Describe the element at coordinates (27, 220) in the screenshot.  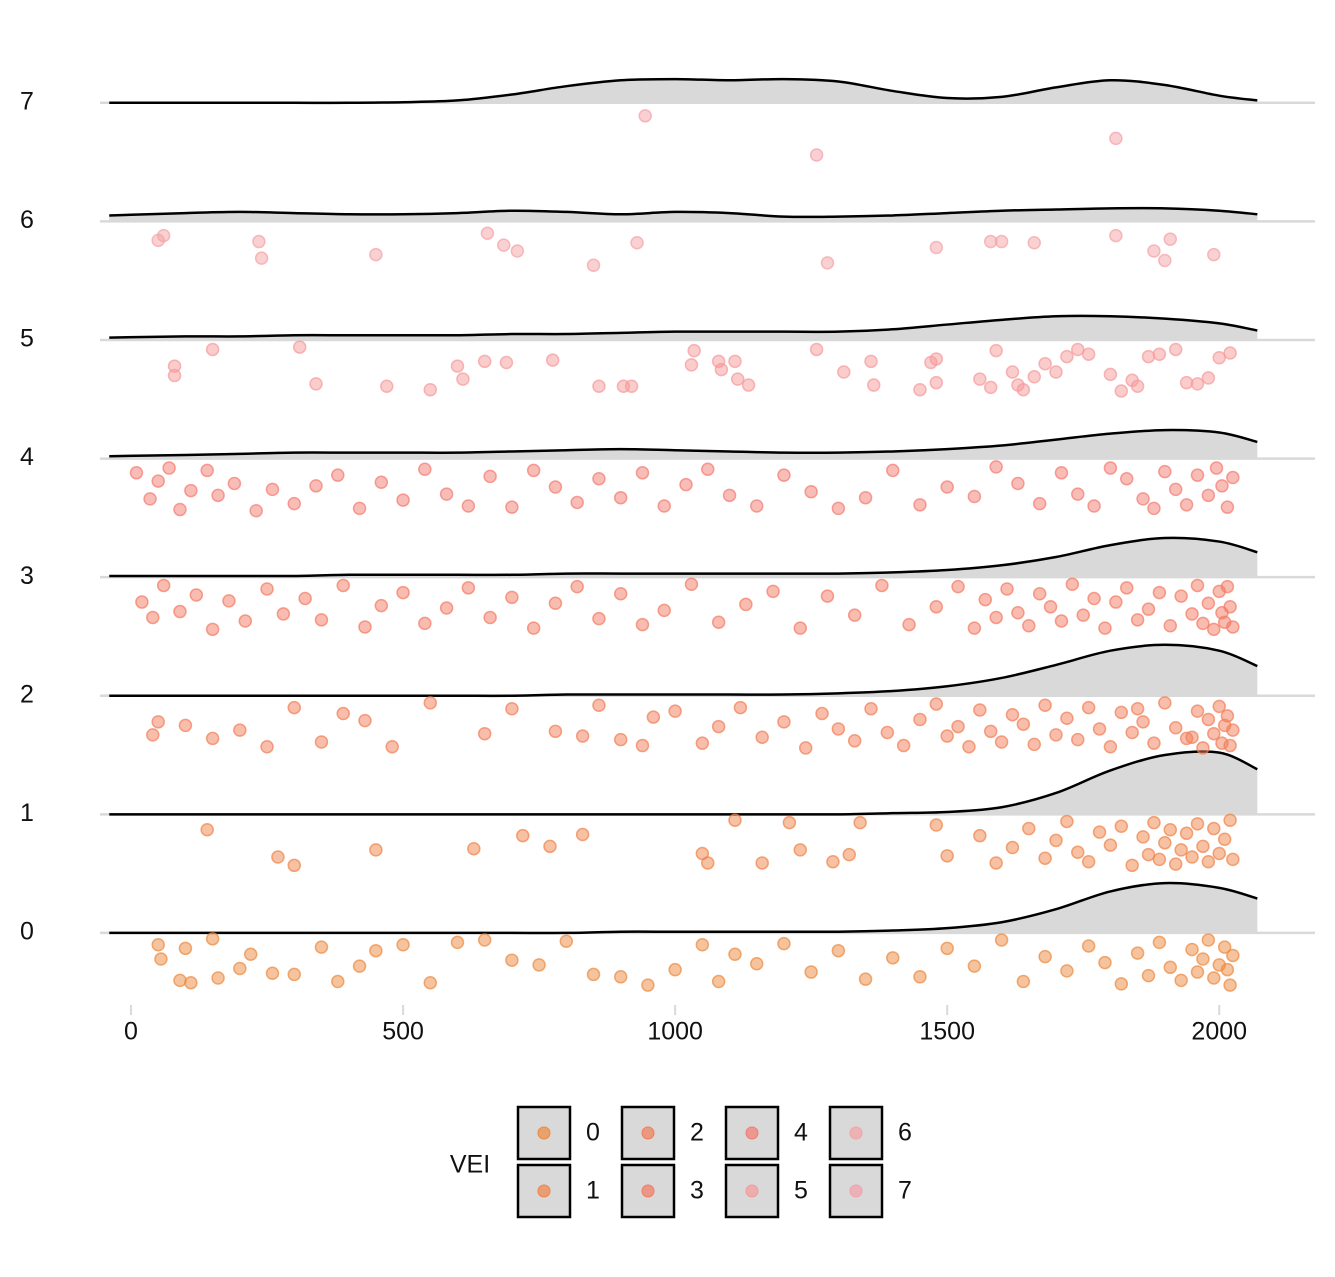
I see `y-tick-label: 6` at that location.